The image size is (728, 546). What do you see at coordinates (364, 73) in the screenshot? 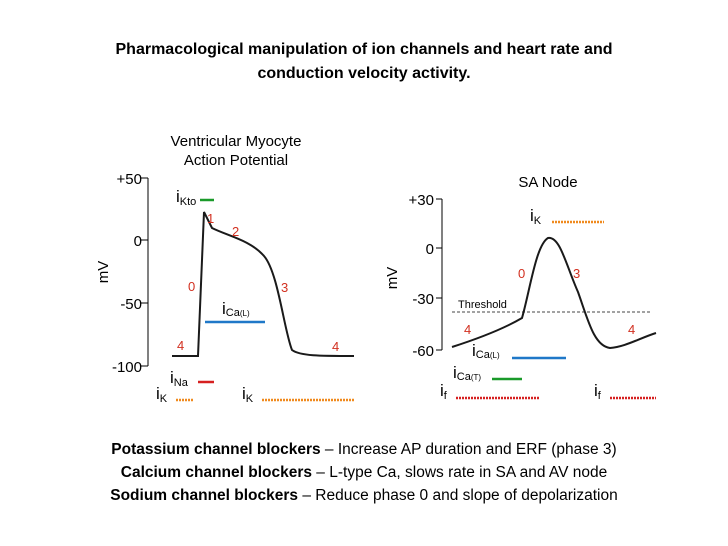
I see `title-line-2: conduction velocity activity.` at bounding box center [364, 73].